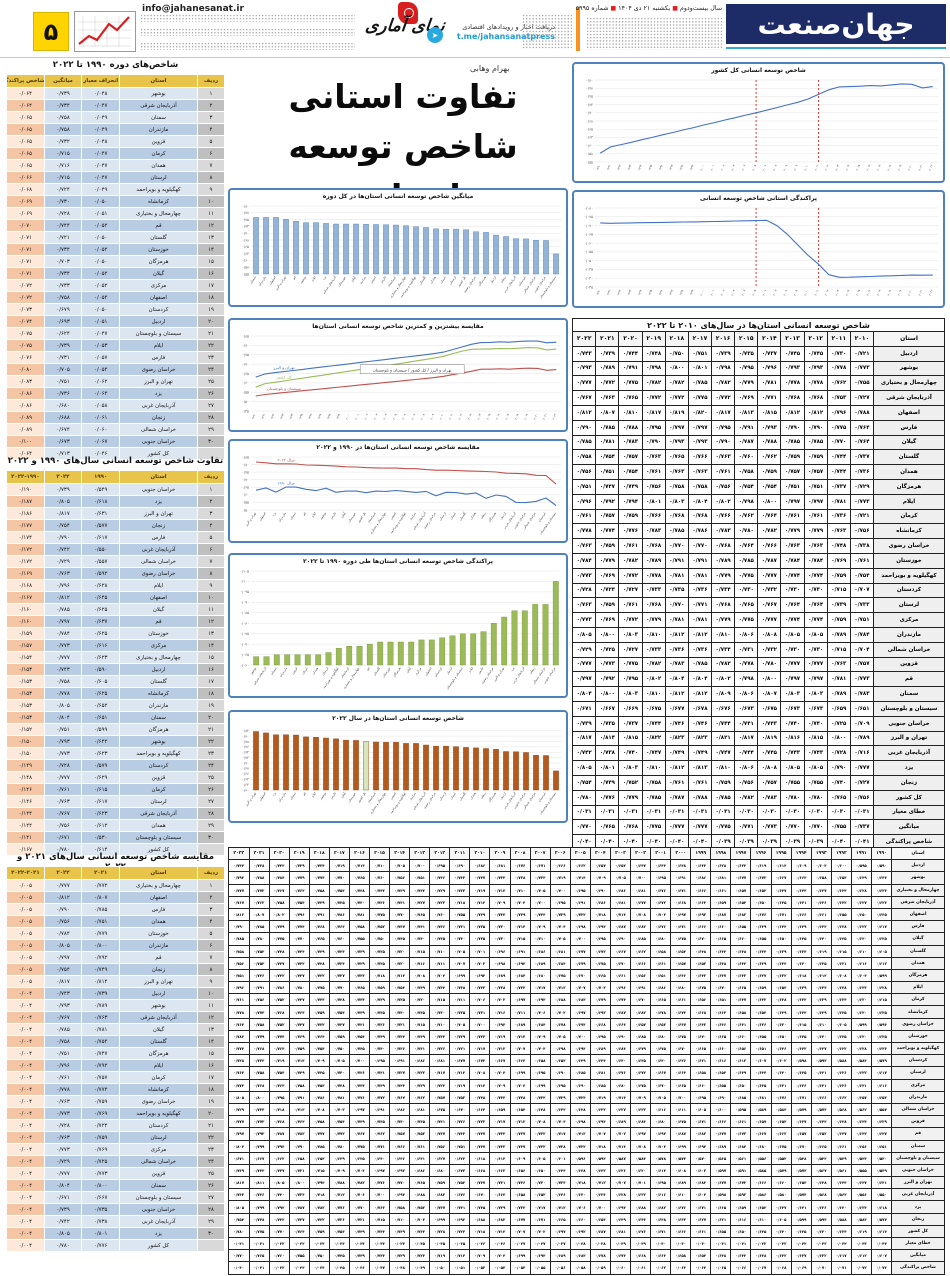 Image resolution: width=950 pixels, height=1276 pixels. I want to click on table-row: ۳ تهران و البرز ۰/۶۳۱ ۰/۸۱۷ ۰/۱۸۶, so click(115, 513).